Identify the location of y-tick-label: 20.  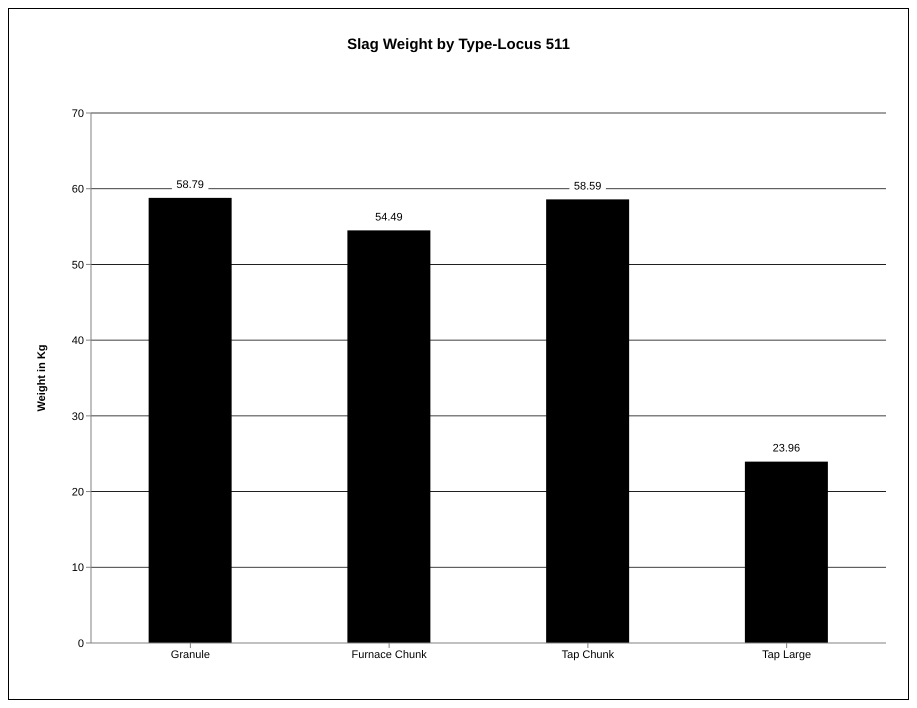
(78, 492).